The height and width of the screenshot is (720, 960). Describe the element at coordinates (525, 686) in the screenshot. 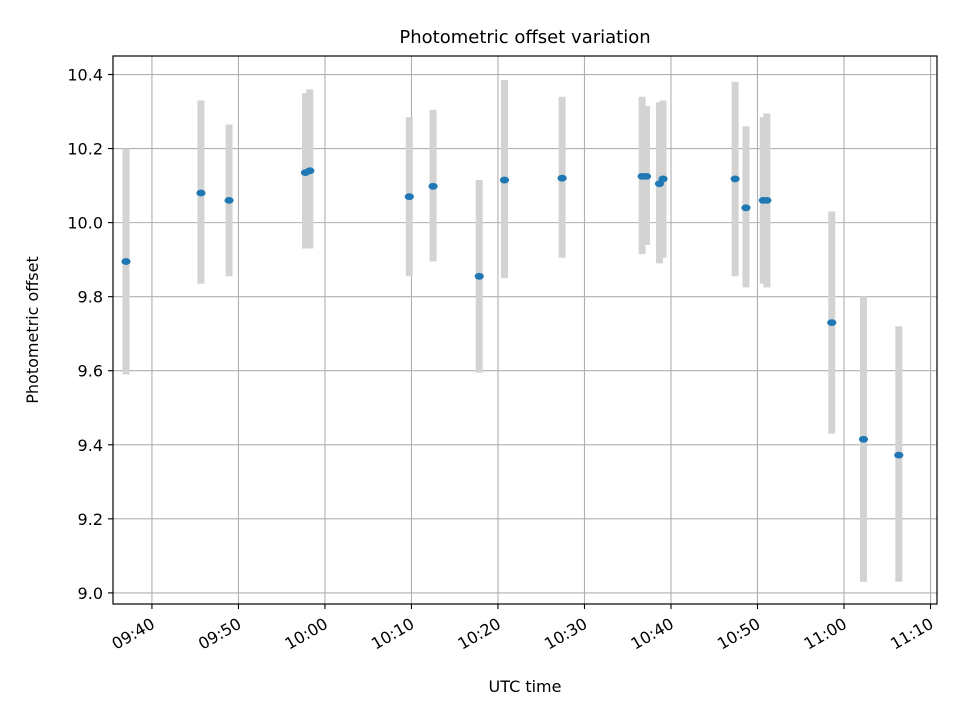

I see `x-axis-label: UTC time` at that location.